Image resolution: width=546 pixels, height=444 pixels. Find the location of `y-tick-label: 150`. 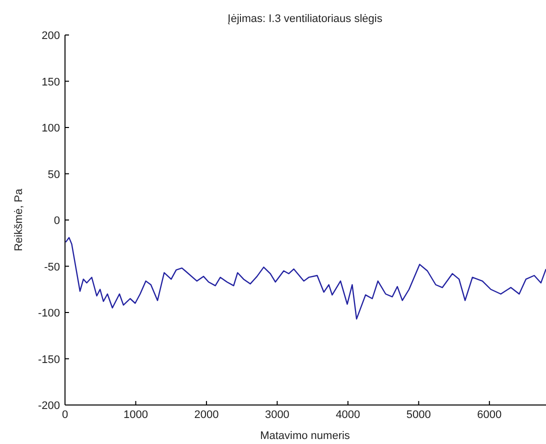

y-tick-label: 150 is located at coordinates (51, 82).